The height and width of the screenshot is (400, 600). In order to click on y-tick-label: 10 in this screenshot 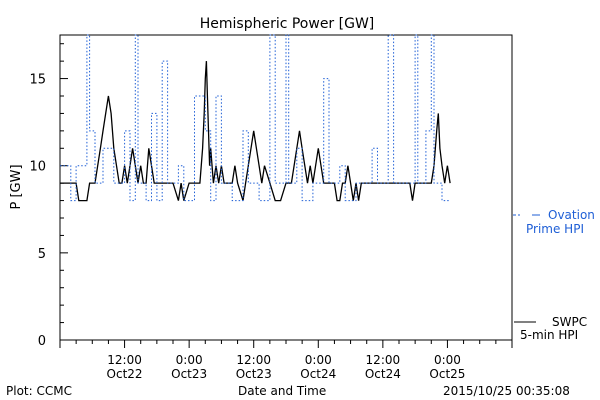, I will do `click(37, 167)`.